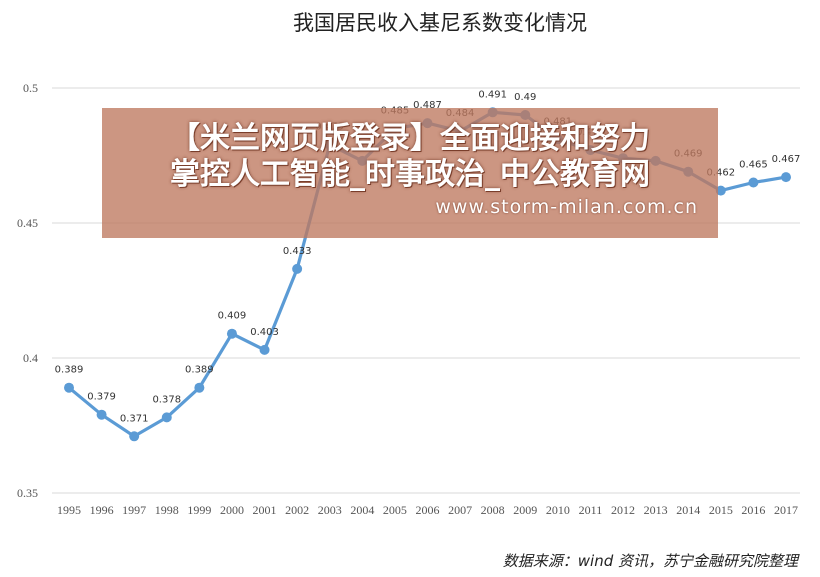  I want to click on x-tick-label: 2017, so click(786, 510).